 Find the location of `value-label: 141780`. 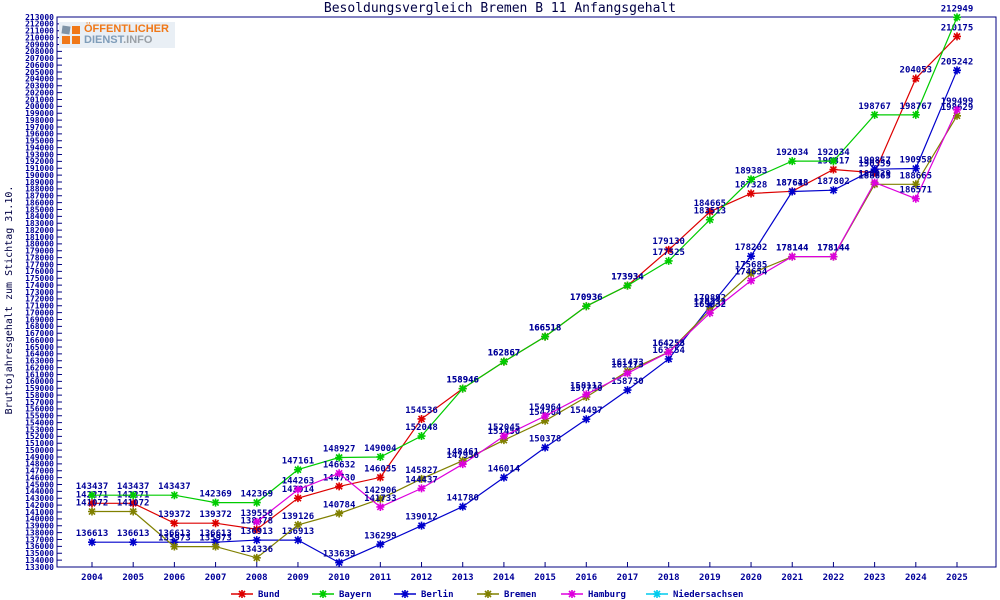

value-label: 141780 is located at coordinates (462, 499).